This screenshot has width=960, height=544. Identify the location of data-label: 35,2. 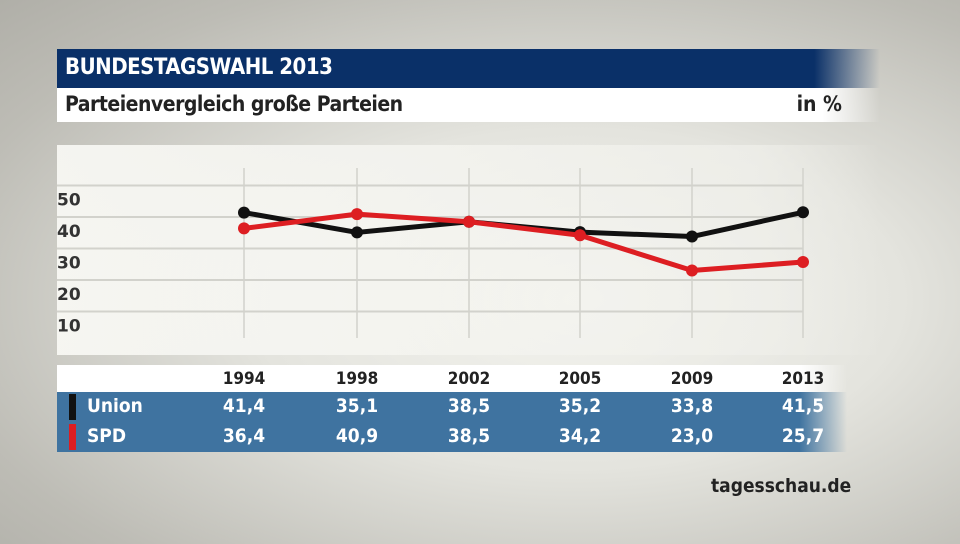
(580, 406).